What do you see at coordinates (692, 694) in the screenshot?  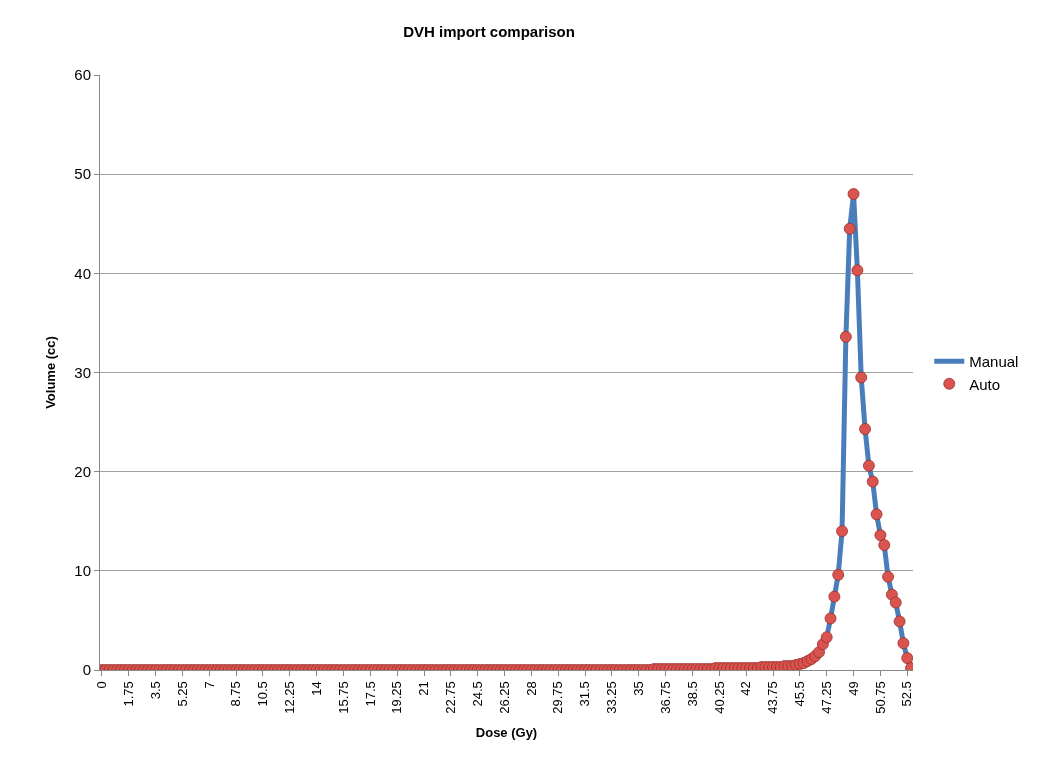 I see `x-tick-label: 38.5` at bounding box center [692, 694].